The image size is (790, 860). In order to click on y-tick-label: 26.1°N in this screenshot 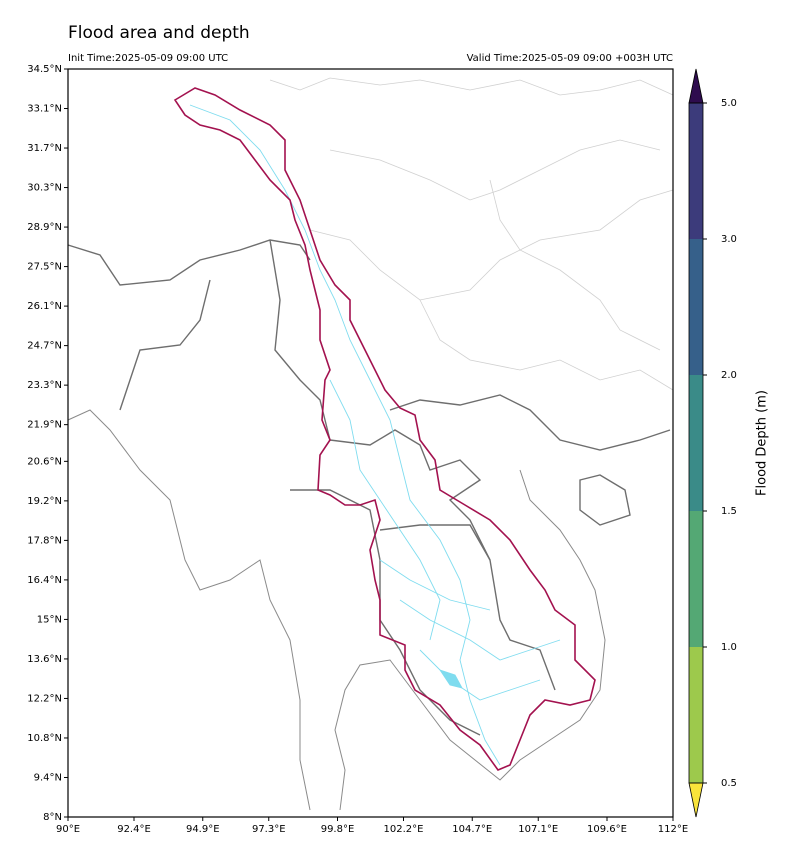, I will do `click(44, 306)`.